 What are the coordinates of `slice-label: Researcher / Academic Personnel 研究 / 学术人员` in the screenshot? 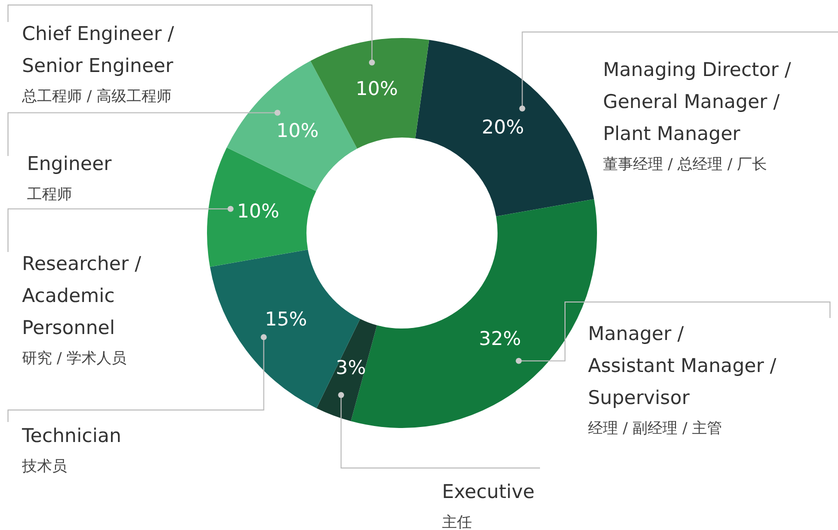 It's located at (82, 310).